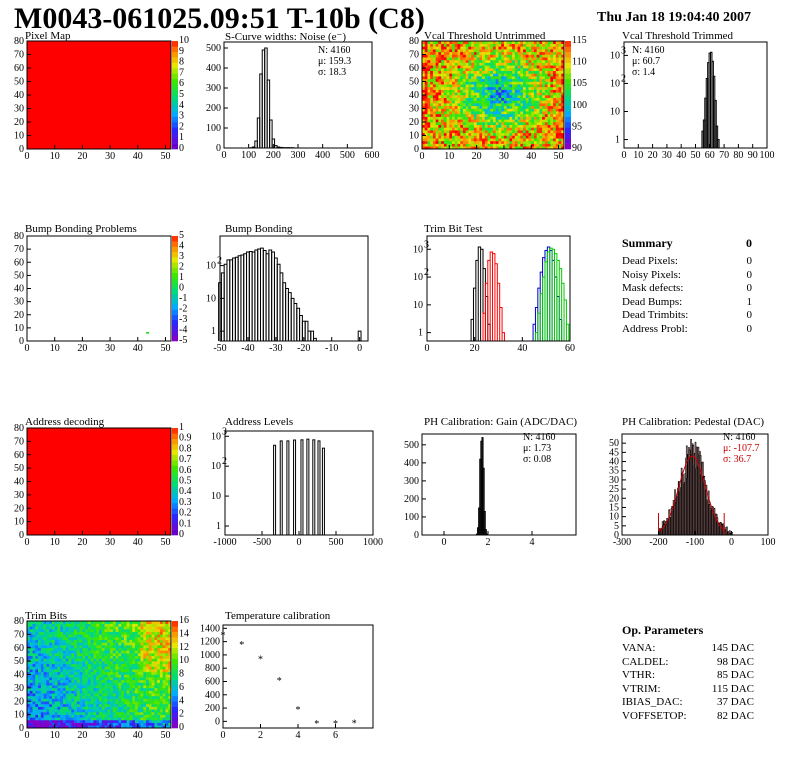 The height and width of the screenshot is (772, 796). Describe the element at coordinates (753, 155) in the screenshot. I see `x-tick-label: 90` at that location.